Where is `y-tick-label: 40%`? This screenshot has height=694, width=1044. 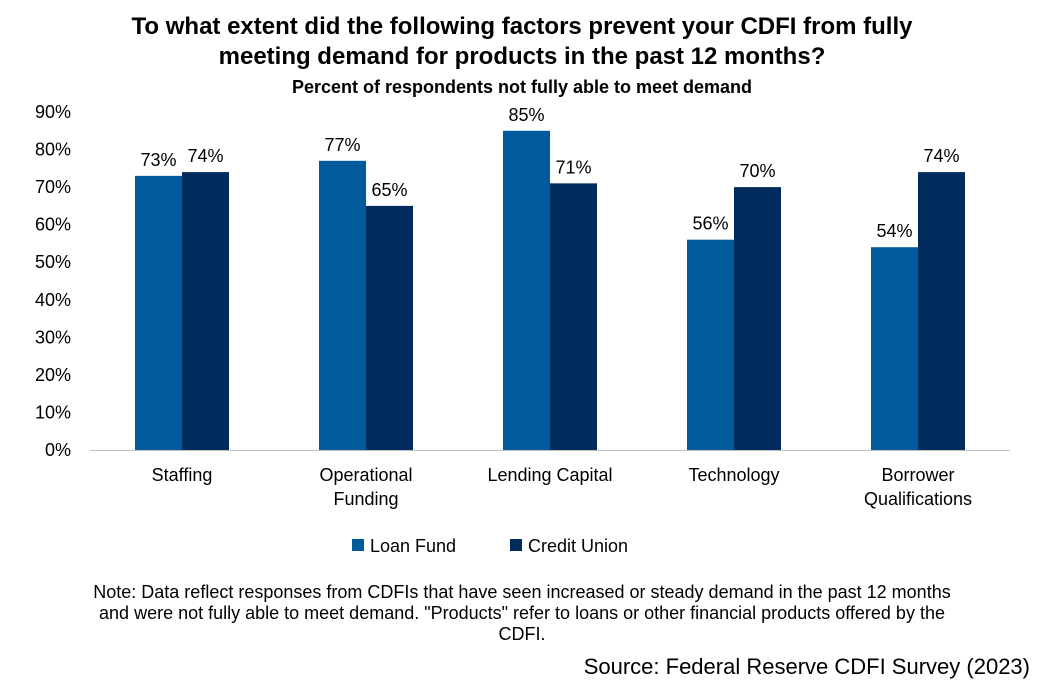 y-tick-label: 40% is located at coordinates (53, 300).